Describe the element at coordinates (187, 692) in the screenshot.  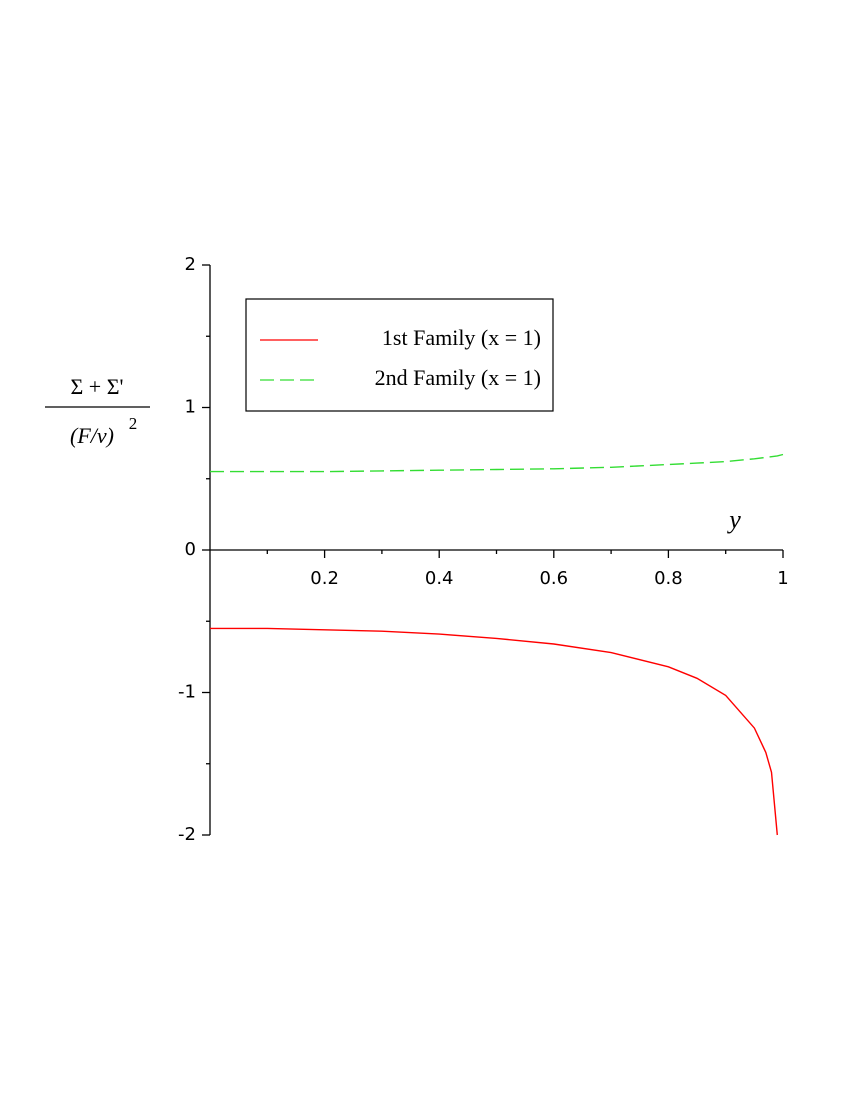
I see `y-tick-label: -1` at that location.